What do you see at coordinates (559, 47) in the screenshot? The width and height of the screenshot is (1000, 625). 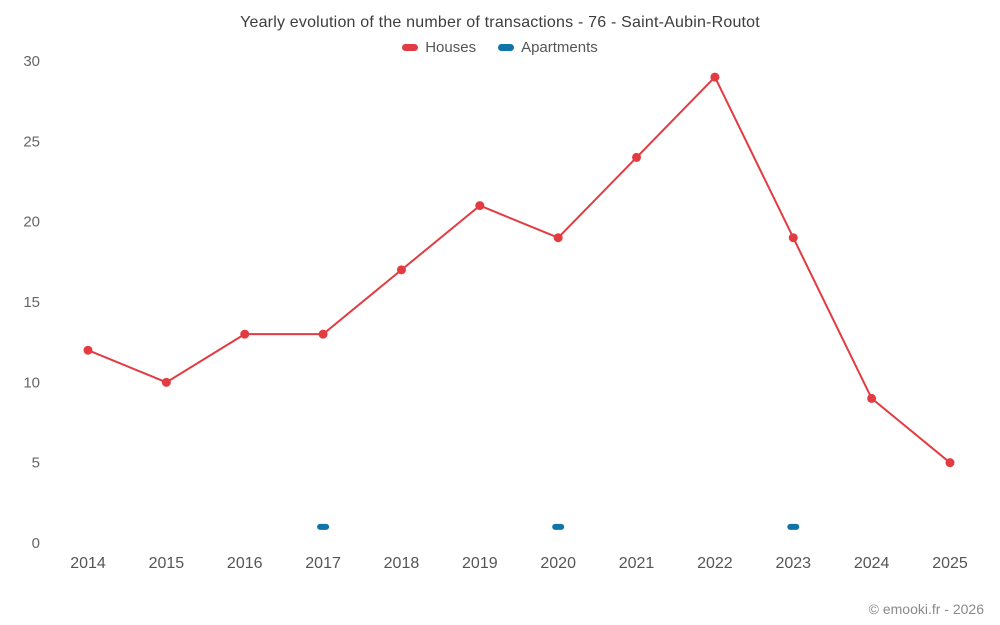 I see `legend-label-apartments: Apartments` at bounding box center [559, 47].